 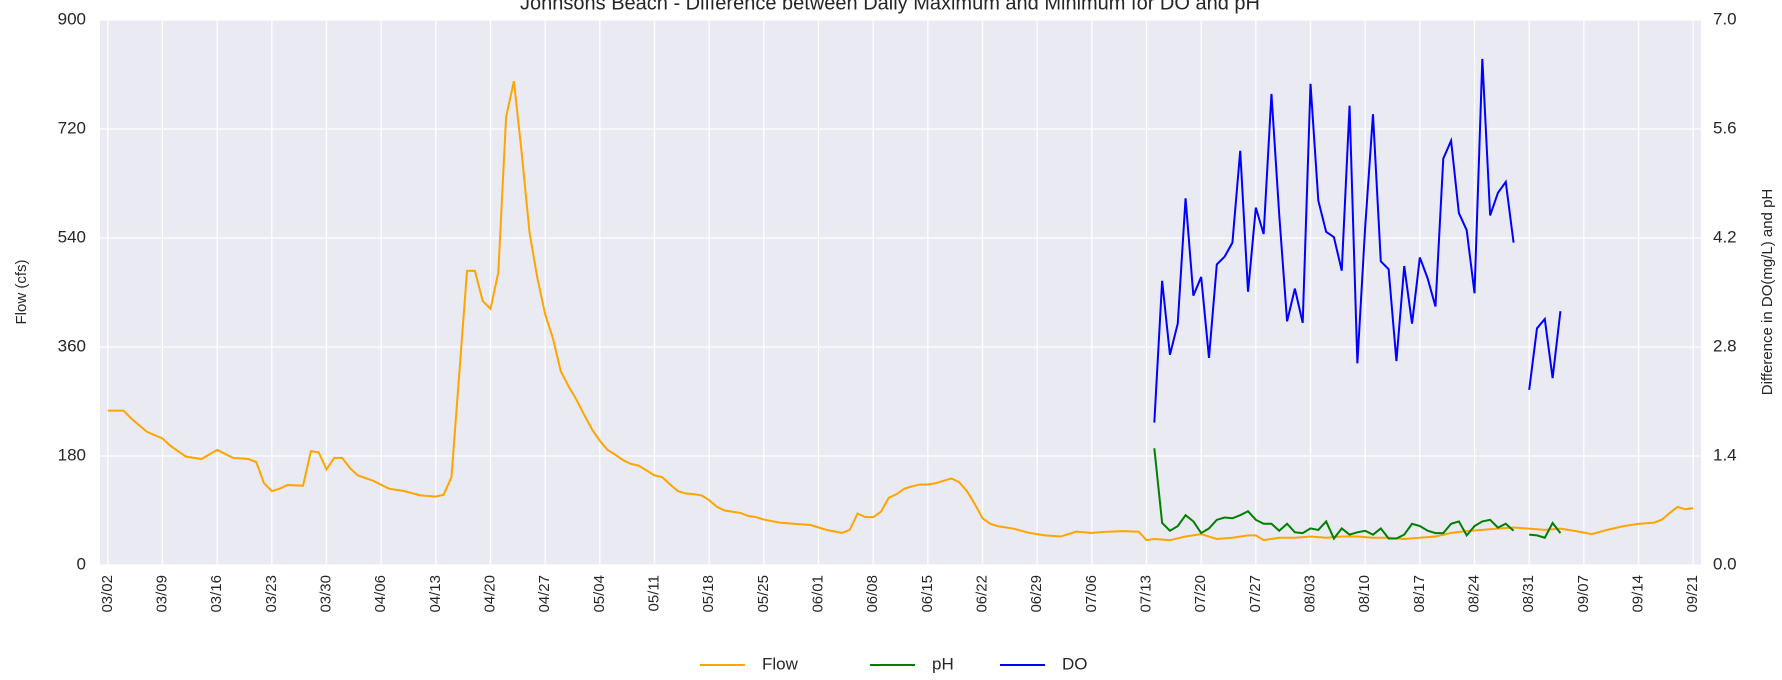 What do you see at coordinates (72, 454) in the screenshot?
I see `y-tick-label: 180` at bounding box center [72, 454].